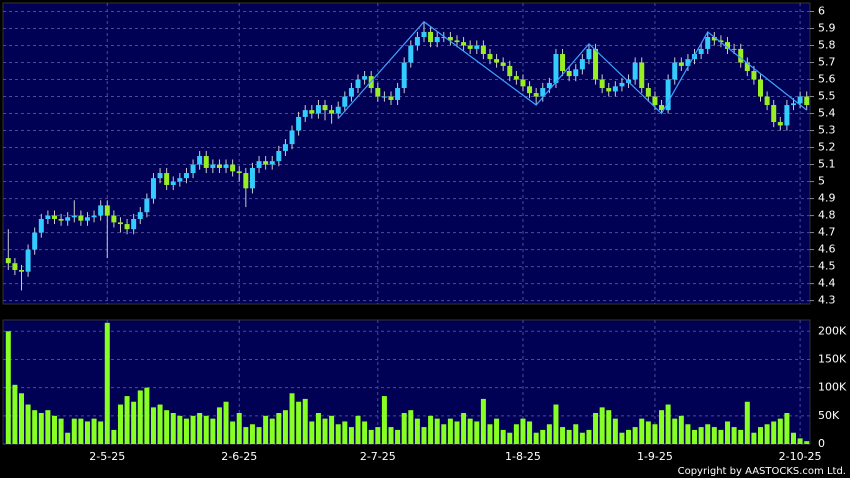 The height and width of the screenshot is (478, 850). I want to click on y-tick-label: 100K, so click(832, 387).